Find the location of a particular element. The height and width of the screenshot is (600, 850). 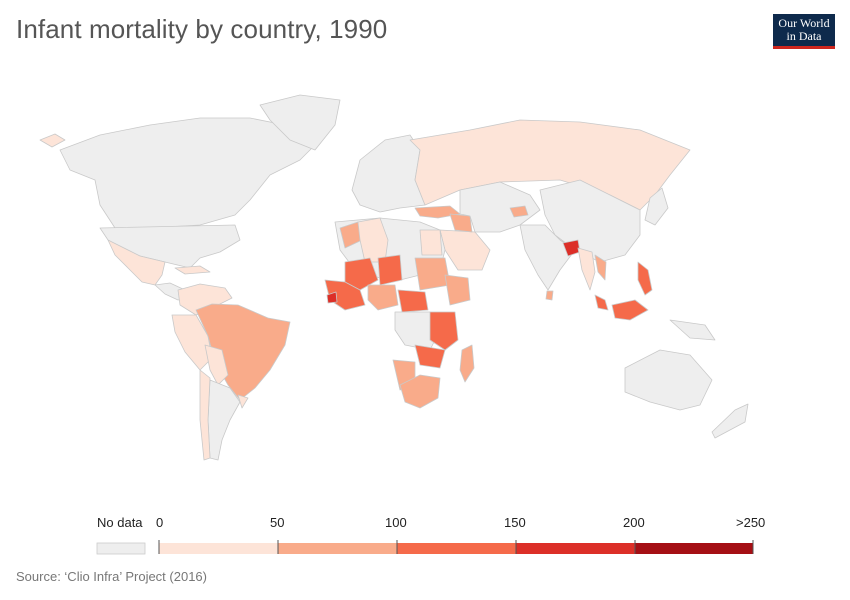

logo-line-2: in Data is located at coordinates (804, 36).